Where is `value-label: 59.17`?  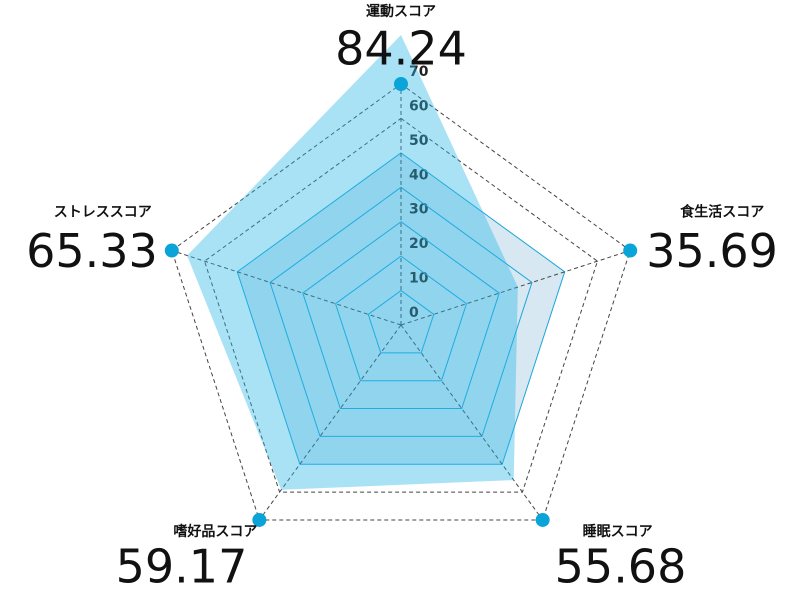
value-label: 59.17 is located at coordinates (182, 566).